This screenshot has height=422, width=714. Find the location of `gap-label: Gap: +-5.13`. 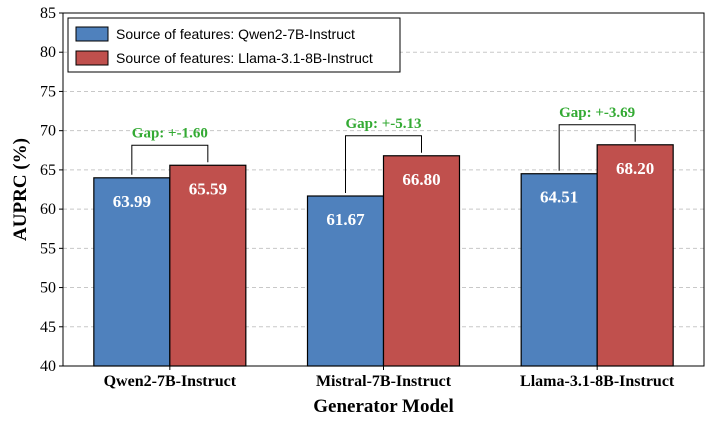

gap-label: Gap: +-5.13 is located at coordinates (383, 124).